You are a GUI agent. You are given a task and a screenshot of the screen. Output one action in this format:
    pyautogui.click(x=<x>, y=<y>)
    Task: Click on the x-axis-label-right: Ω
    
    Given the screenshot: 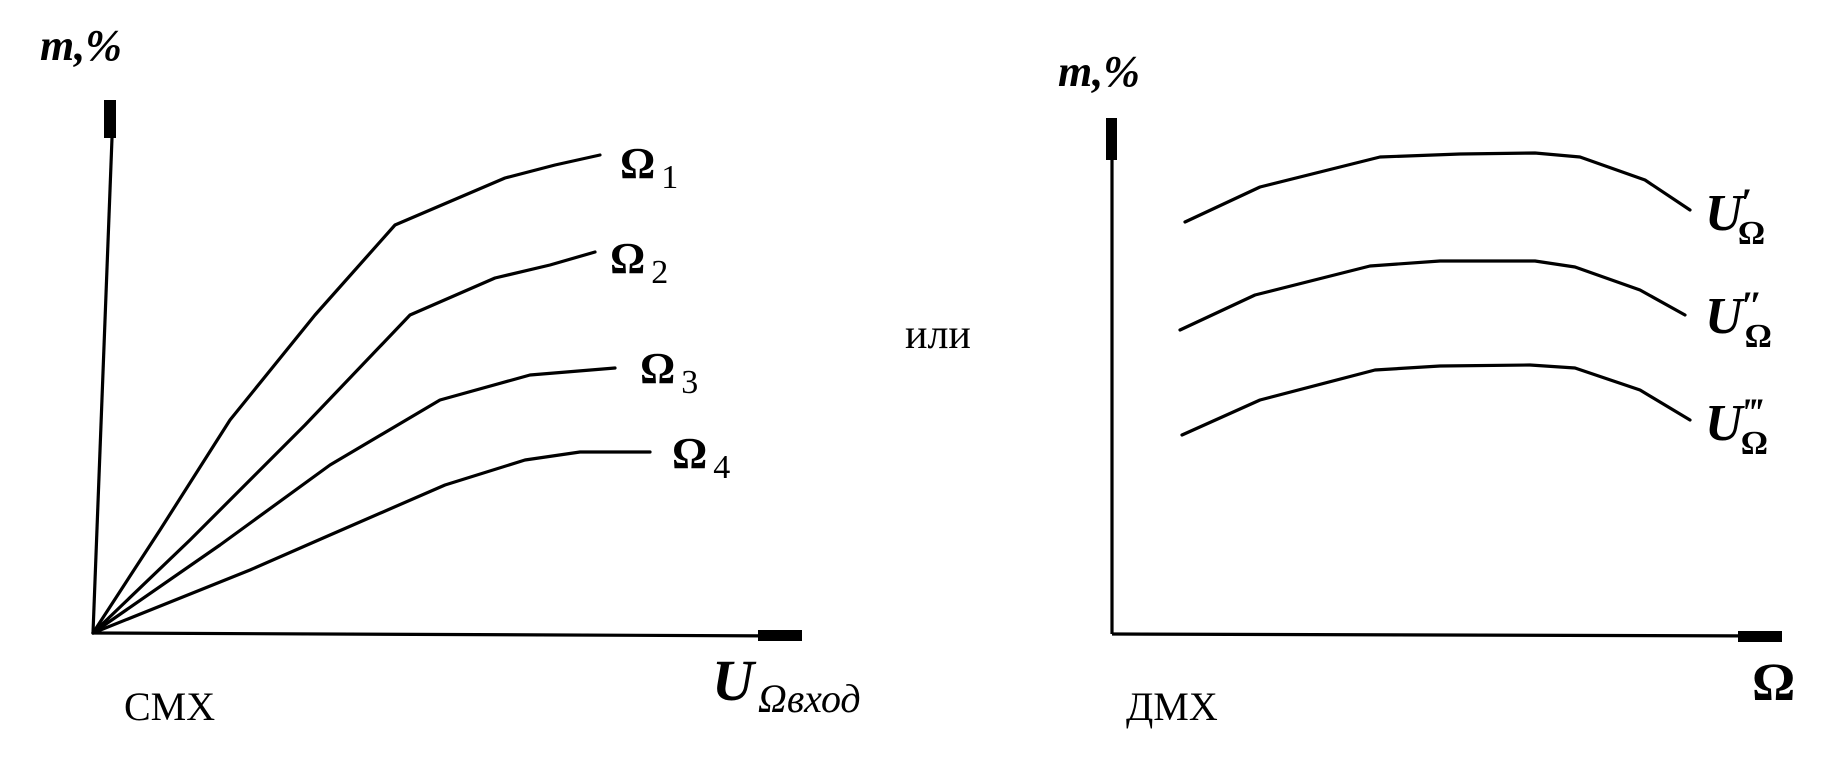 What is the action you would take?
    pyautogui.click(x=1773, y=682)
    